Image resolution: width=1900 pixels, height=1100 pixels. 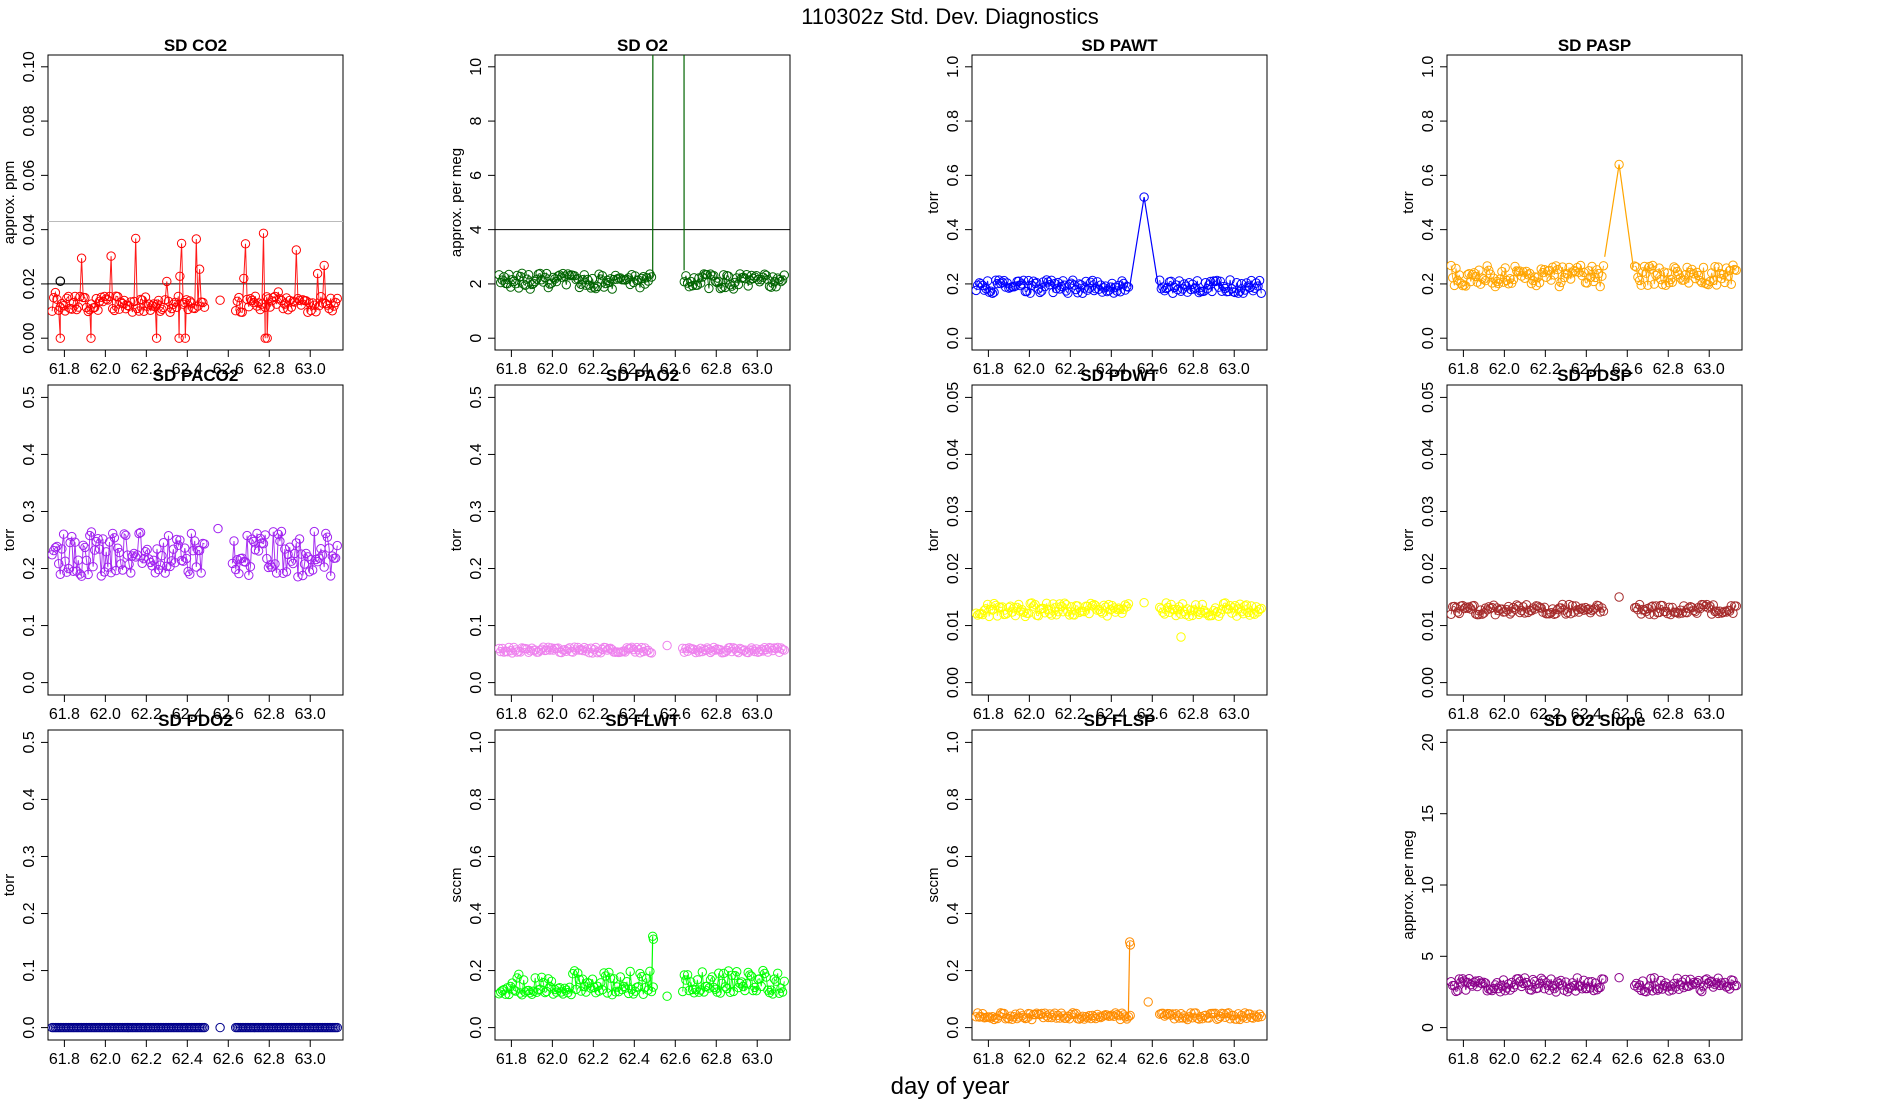 What do you see at coordinates (1111, 369) in the screenshot?
I see `x-tick-label: 62.4` at bounding box center [1111, 369].